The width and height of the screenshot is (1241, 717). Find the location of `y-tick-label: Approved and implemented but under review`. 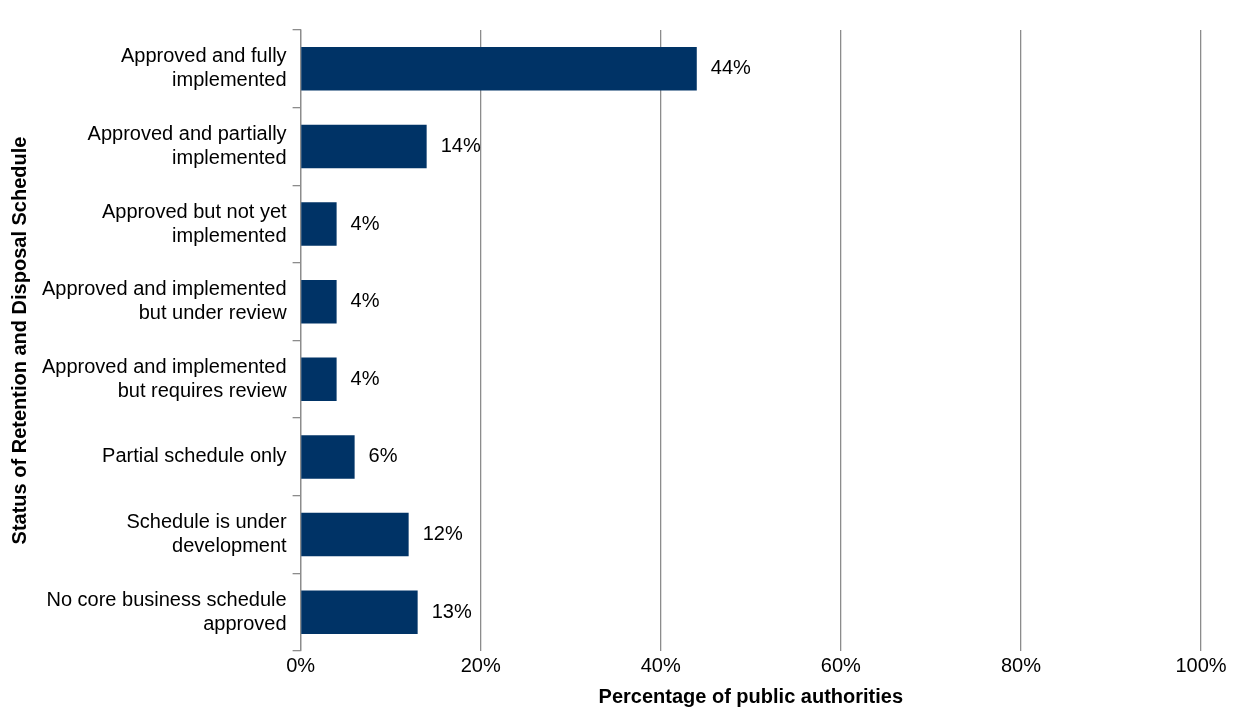

y-tick-label: Approved and implemented but under review is located at coordinates (164, 300).